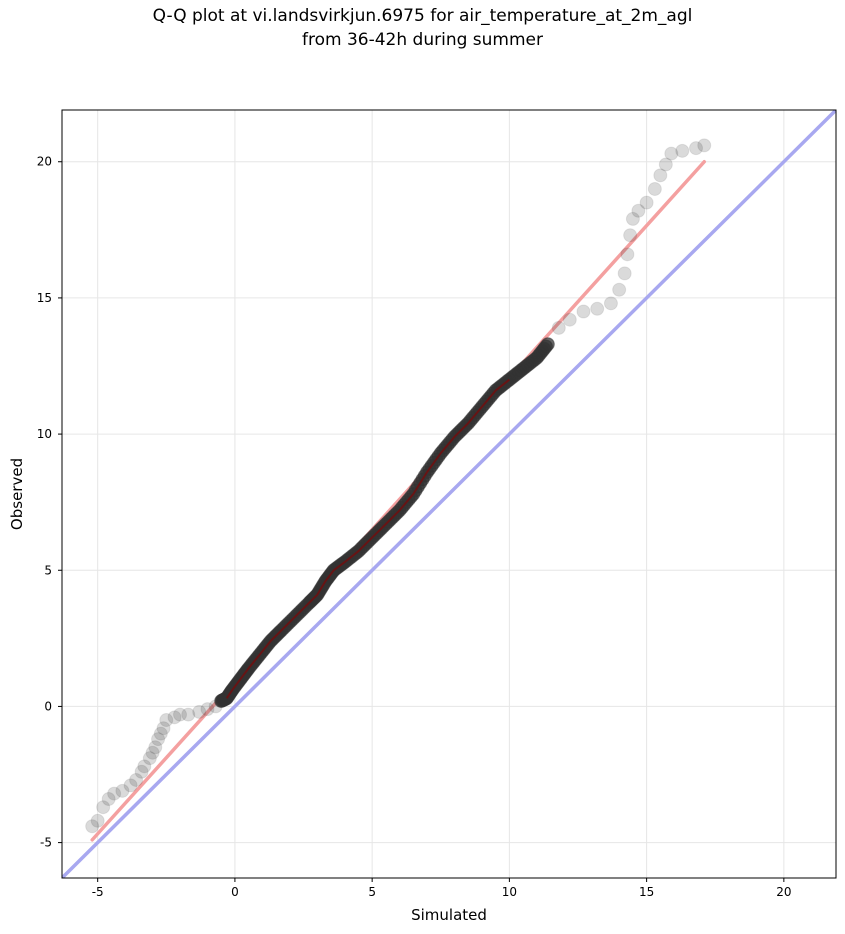  What do you see at coordinates (17, 494) in the screenshot?
I see `y-axis-label: Observed` at bounding box center [17, 494].